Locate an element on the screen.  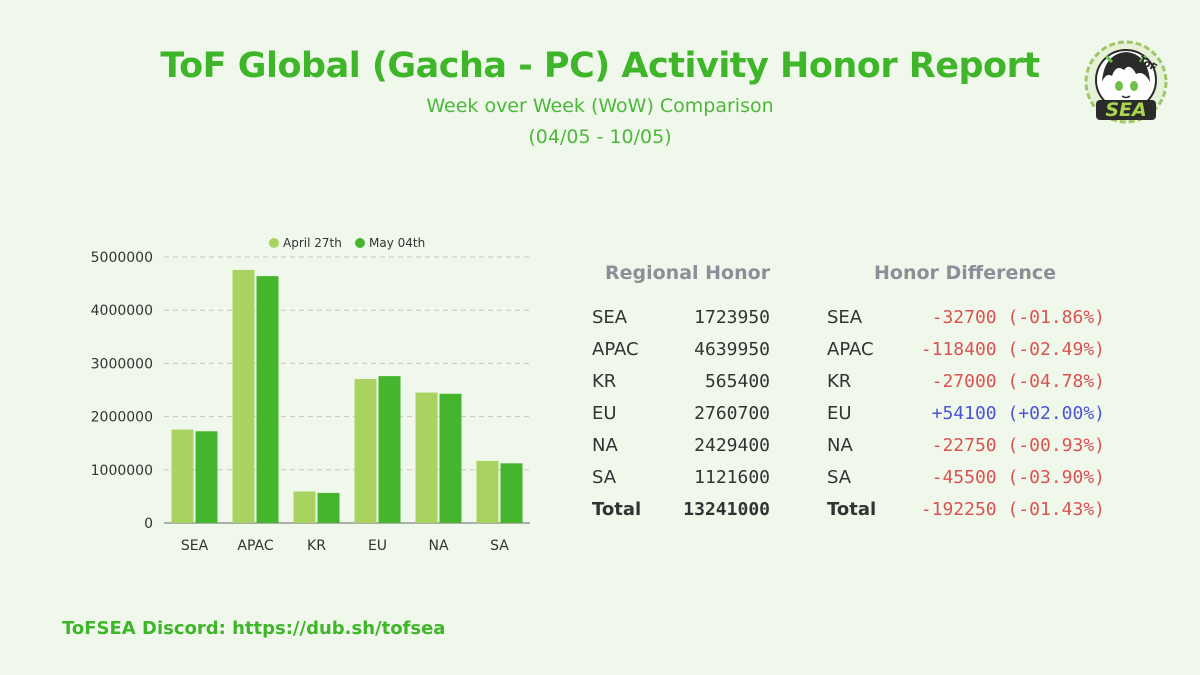
honor-value: 1121600 is located at coordinates (732, 477).